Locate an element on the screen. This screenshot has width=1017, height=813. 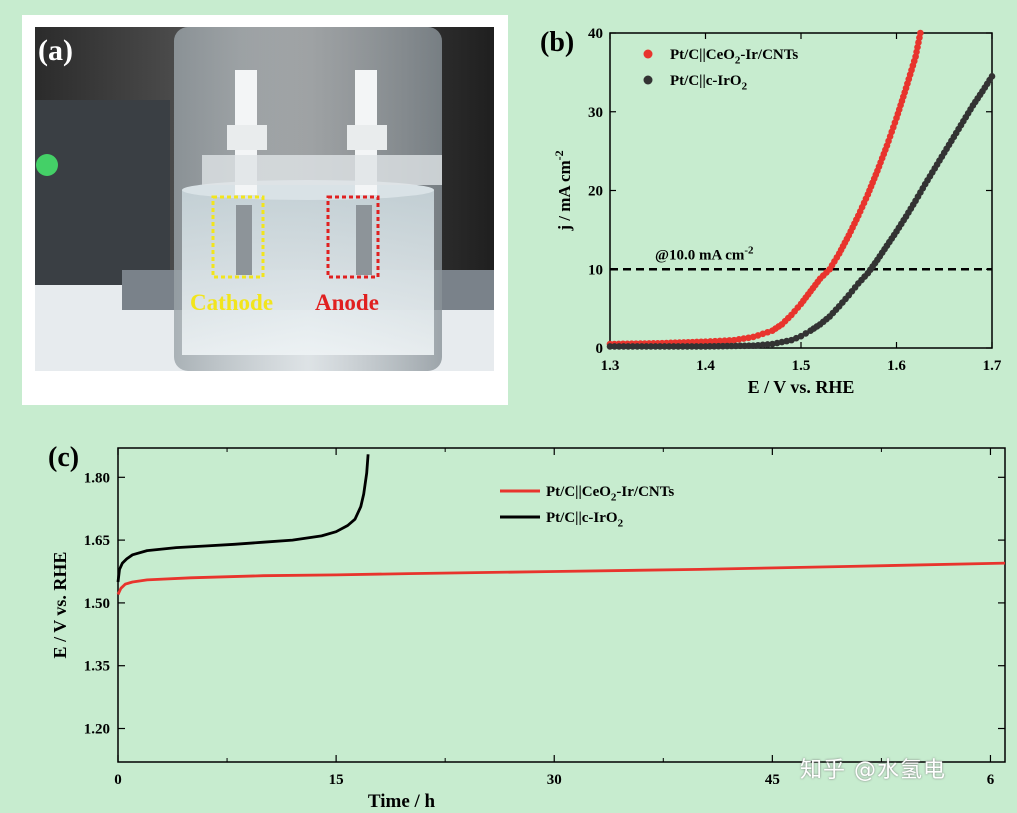
x-tick-label: 15 is located at coordinates (336, 780).